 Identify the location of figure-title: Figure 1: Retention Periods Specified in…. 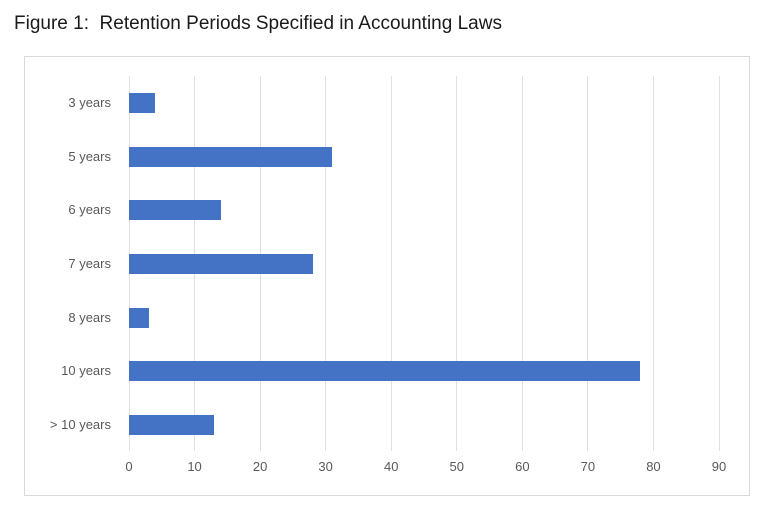
(258, 23).